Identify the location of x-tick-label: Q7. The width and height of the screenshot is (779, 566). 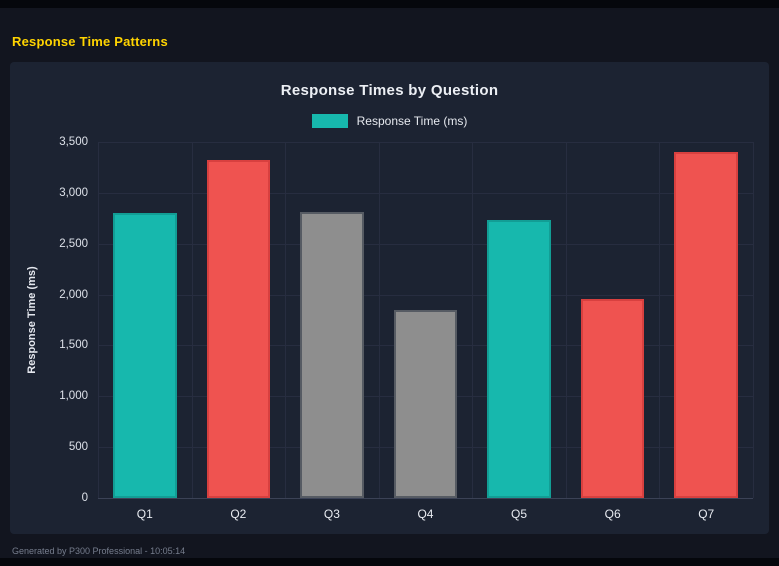
(706, 514).